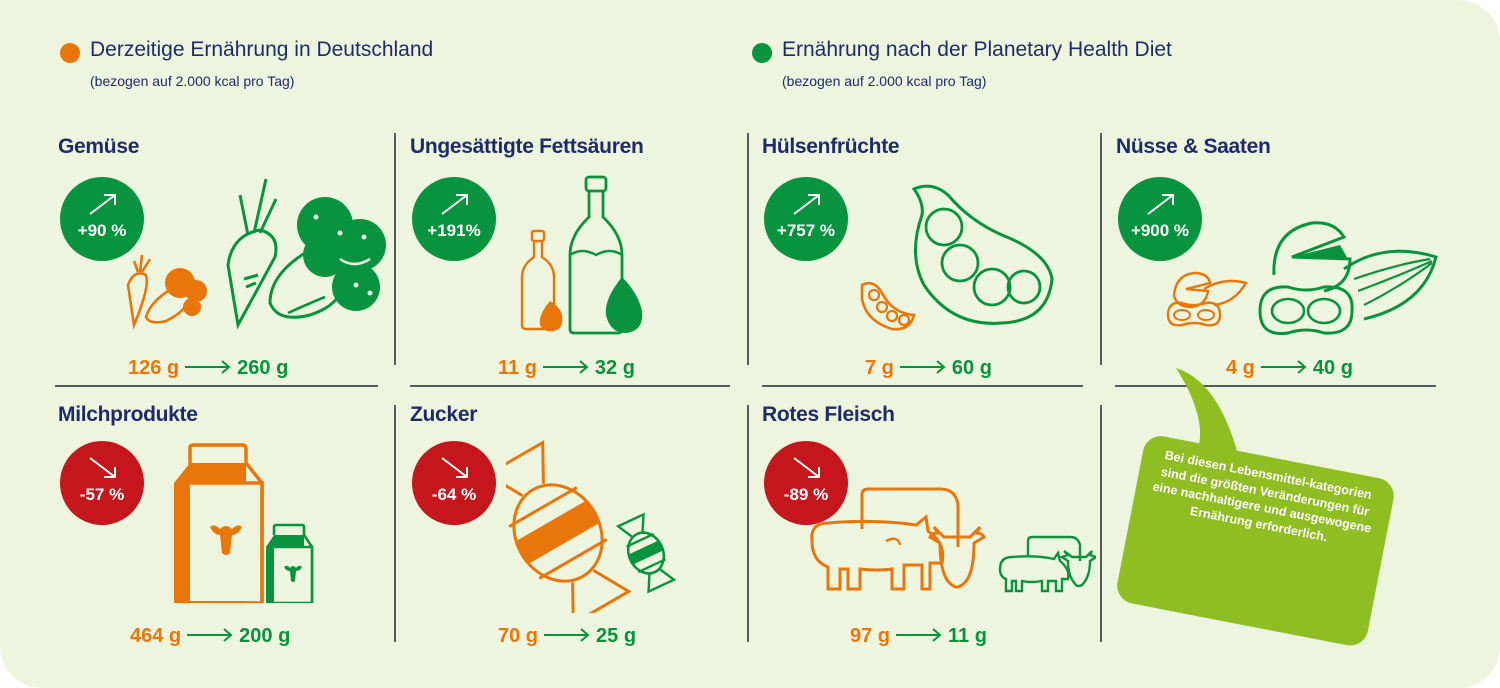 This screenshot has height=688, width=1500. I want to click on values-row: 70 g 25 g, so click(567, 639).